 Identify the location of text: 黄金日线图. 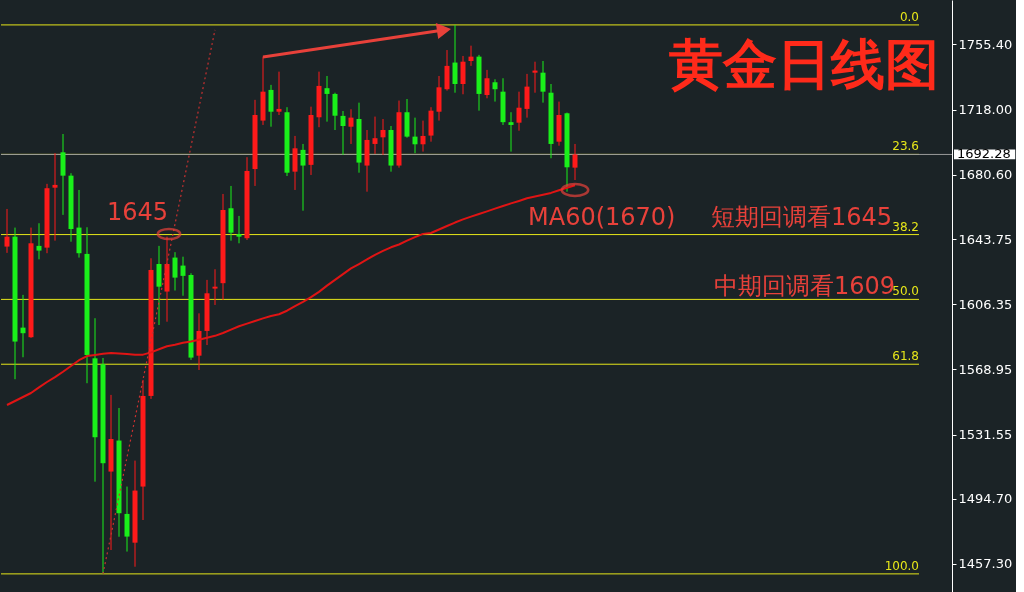
(804, 64).